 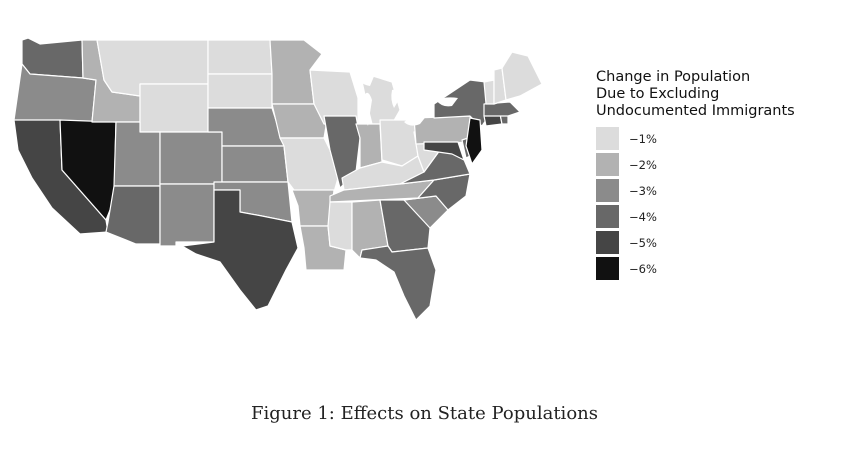 I want to click on state-mississippi: Mississippi, so click(x=340, y=226).